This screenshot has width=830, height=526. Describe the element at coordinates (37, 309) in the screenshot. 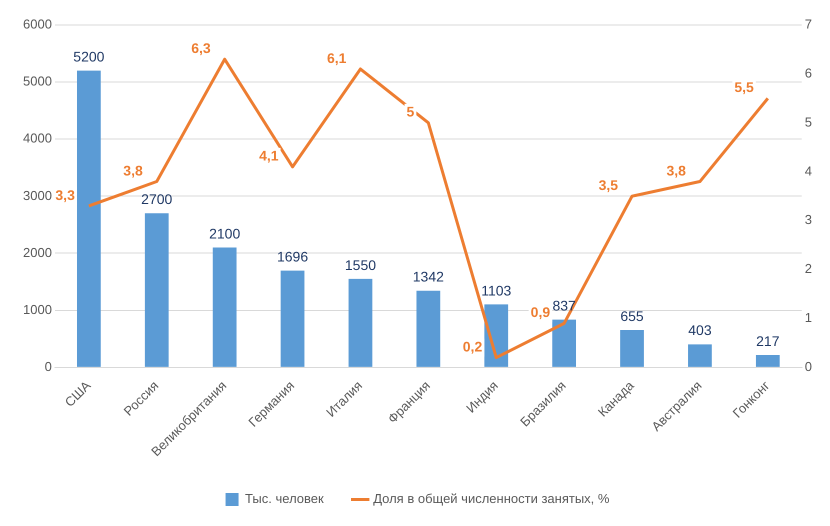

I see `y-tick-label: 1000` at that location.